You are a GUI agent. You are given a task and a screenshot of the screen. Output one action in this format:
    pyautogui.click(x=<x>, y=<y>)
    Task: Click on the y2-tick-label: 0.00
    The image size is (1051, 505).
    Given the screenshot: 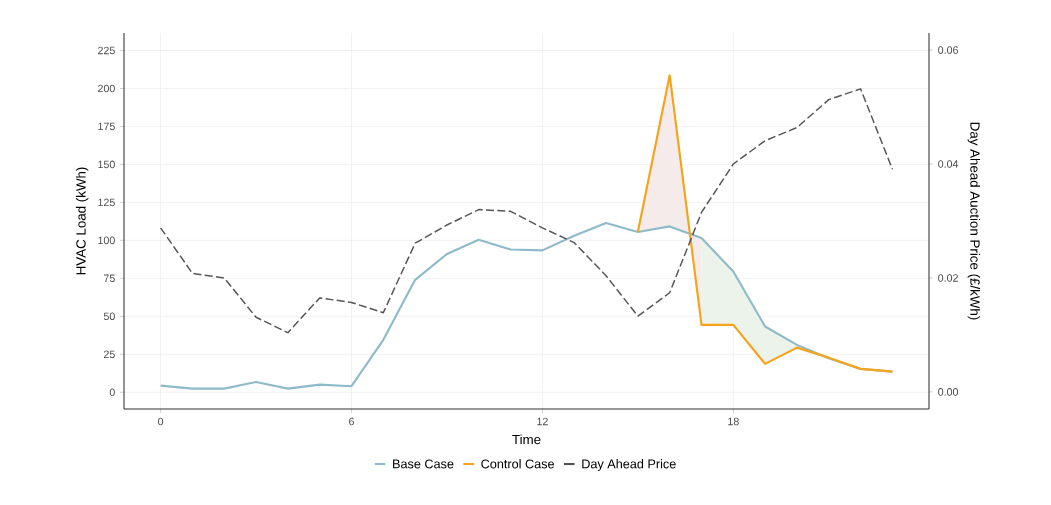 What is the action you would take?
    pyautogui.click(x=948, y=392)
    